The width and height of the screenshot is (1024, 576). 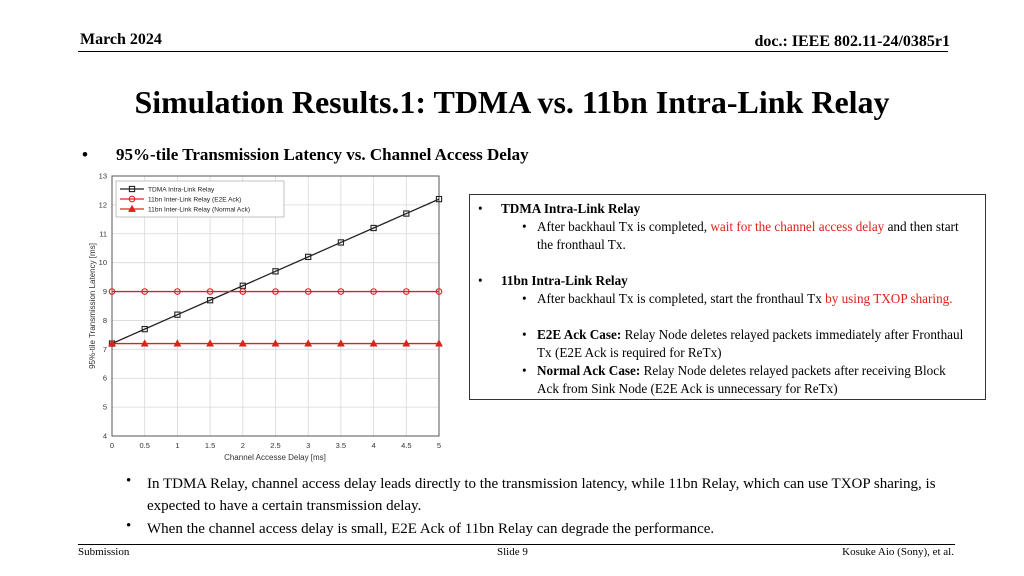 I want to click on plot-frame, so click(x=275, y=306).